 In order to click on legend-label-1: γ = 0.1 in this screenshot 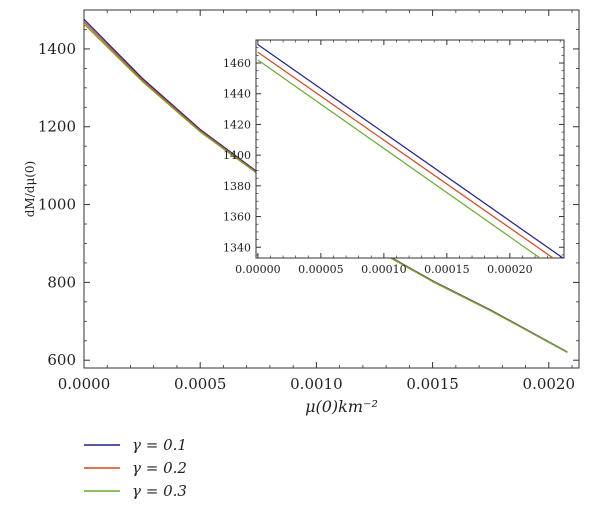, I will do `click(159, 445)`.